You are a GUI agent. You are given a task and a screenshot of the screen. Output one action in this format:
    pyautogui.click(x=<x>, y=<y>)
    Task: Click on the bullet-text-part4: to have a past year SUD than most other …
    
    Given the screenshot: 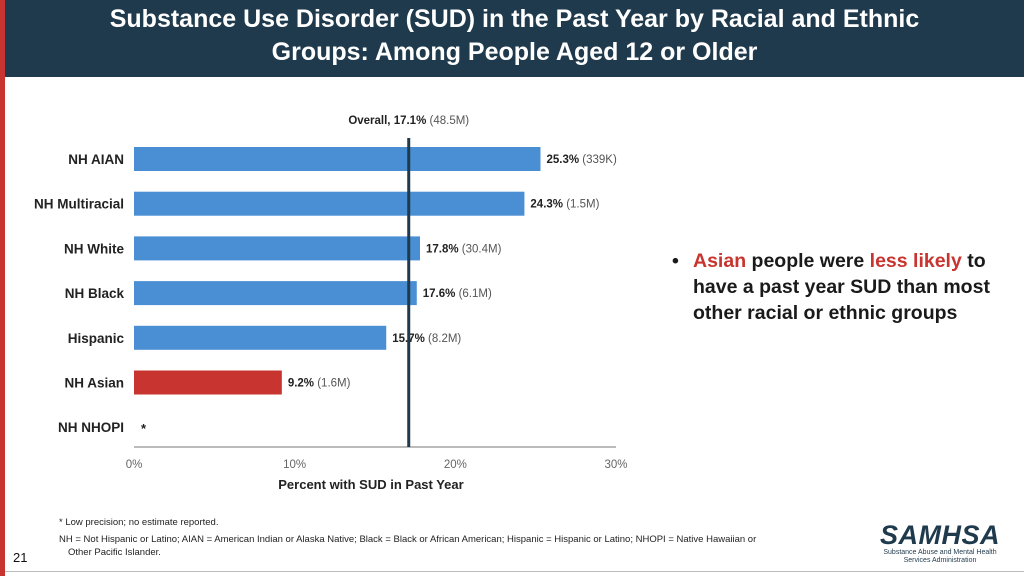 What is the action you would take?
    pyautogui.click(x=841, y=287)
    